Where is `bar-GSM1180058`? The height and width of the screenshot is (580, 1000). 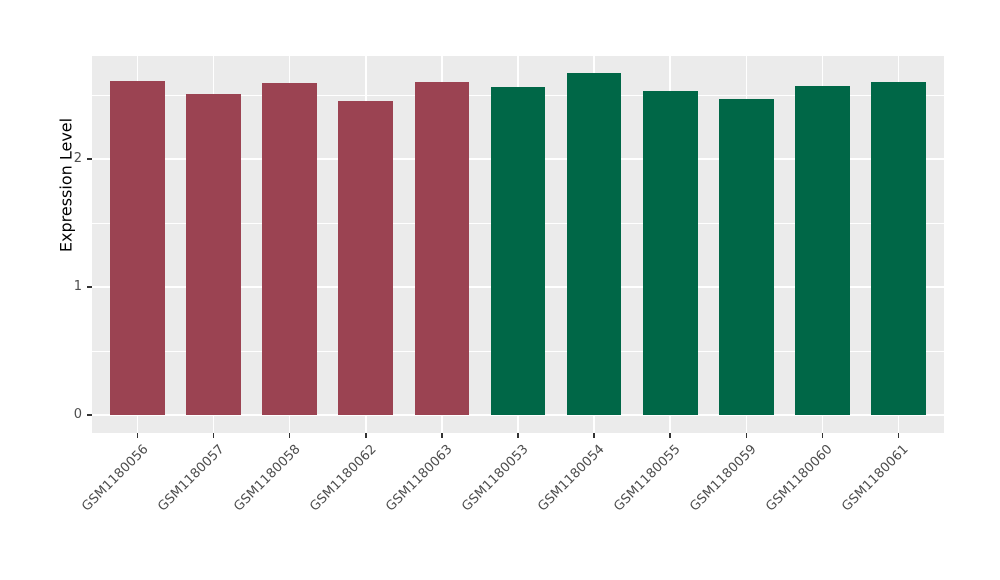 bar-GSM1180058 is located at coordinates (290, 249).